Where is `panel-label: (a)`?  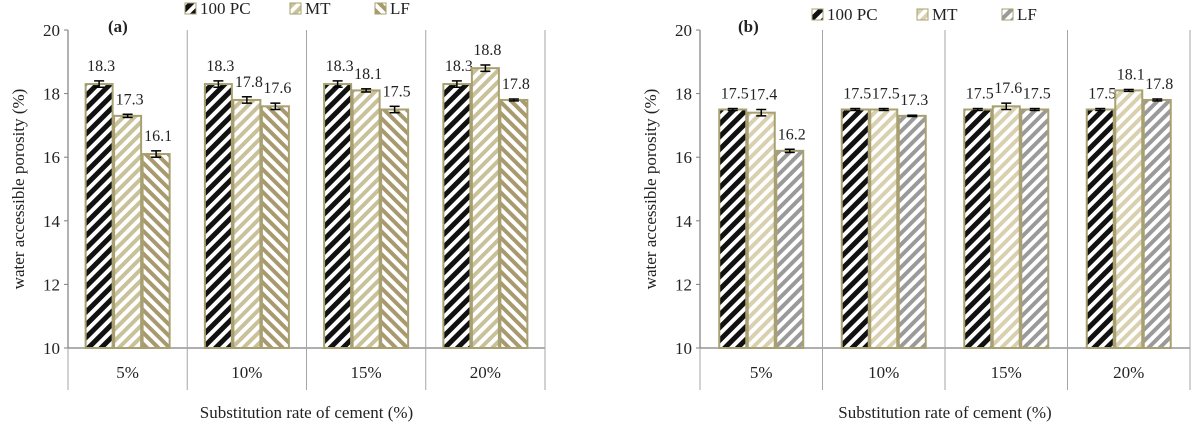 panel-label: (a) is located at coordinates (118, 26).